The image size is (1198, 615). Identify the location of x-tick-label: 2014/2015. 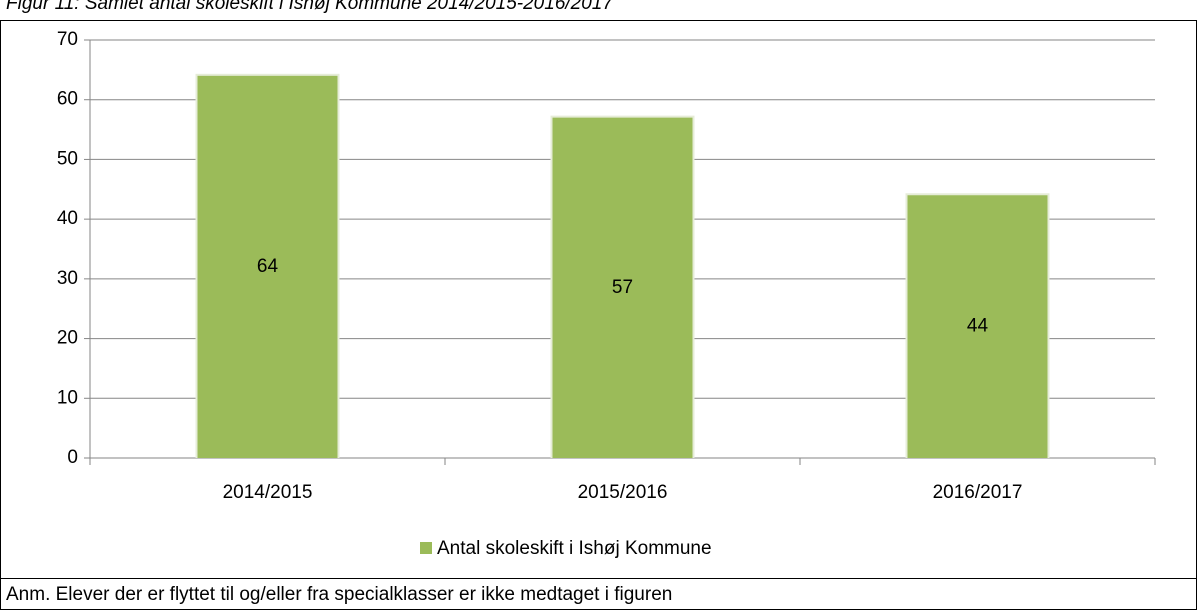
(268, 492).